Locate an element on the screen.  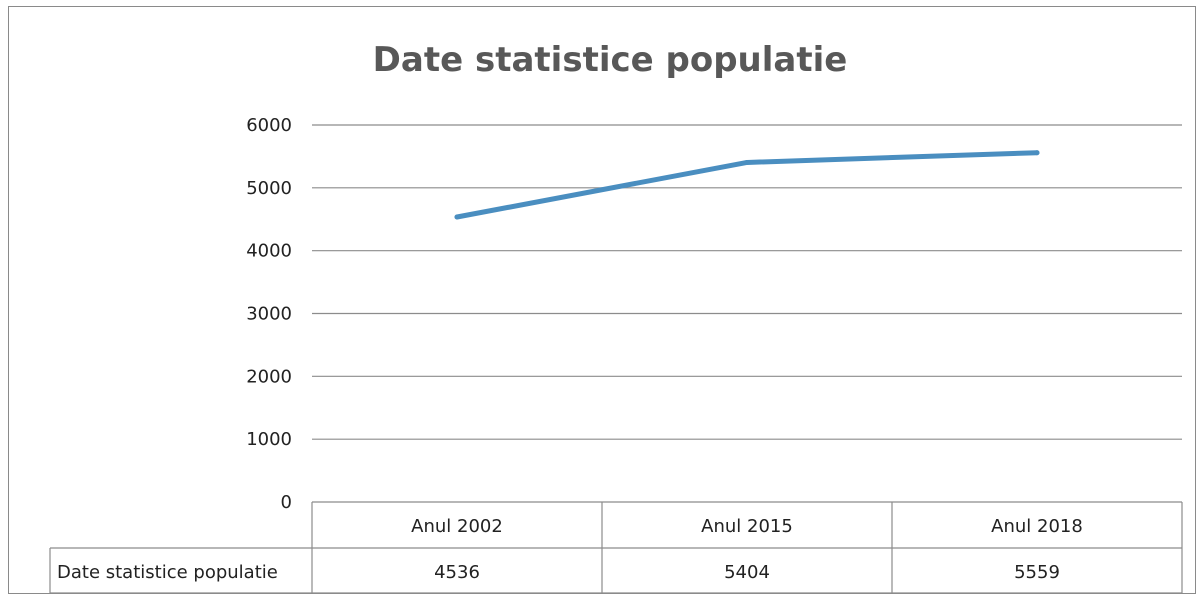
table-value-cell: 5559 is located at coordinates (1037, 572).